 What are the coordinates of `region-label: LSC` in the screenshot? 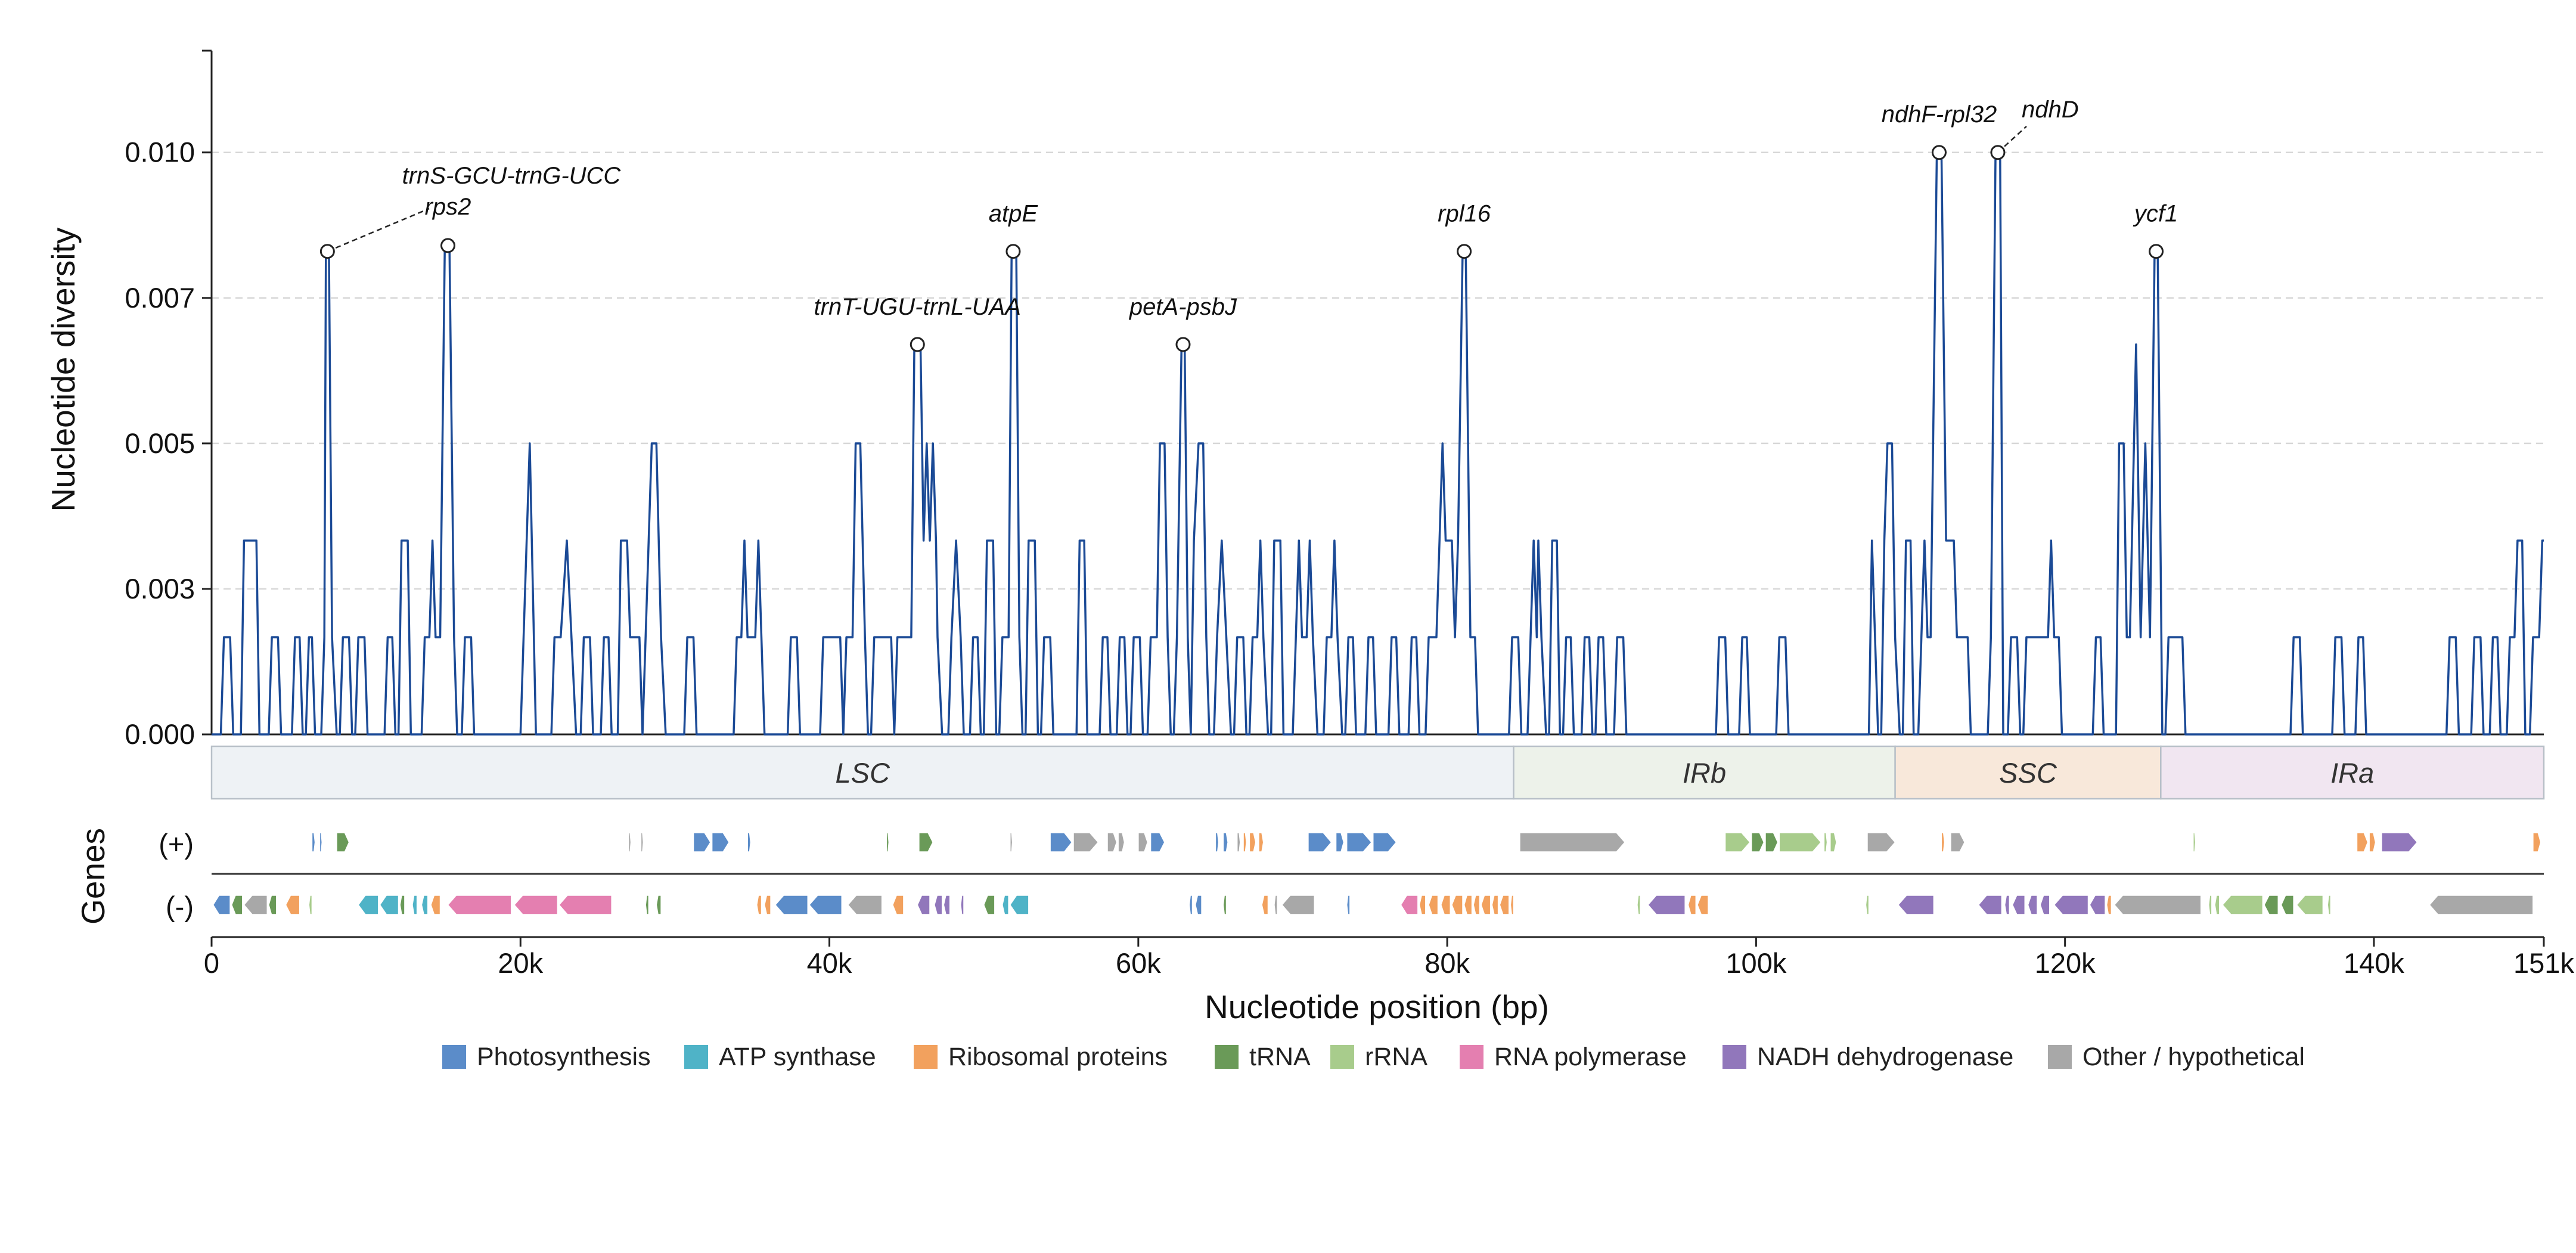 It's located at (863, 773).